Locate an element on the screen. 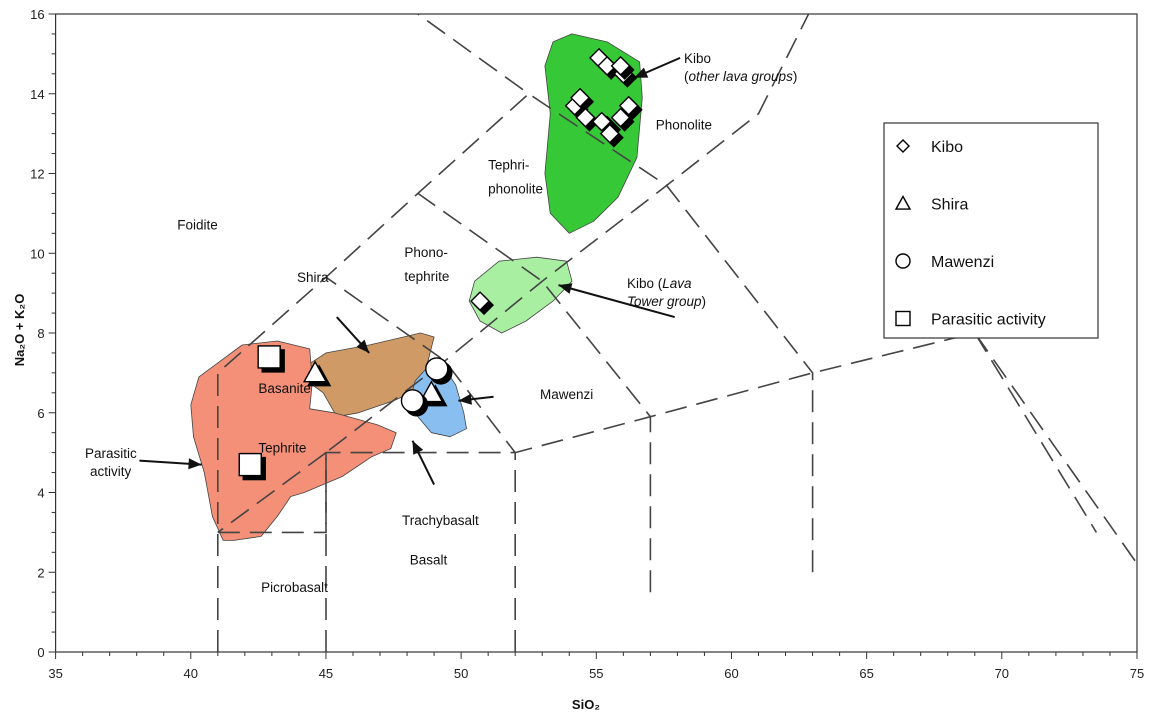 The image size is (1155, 718). annotation-kibo-lava-part: Kibo ( is located at coordinates (645, 283).